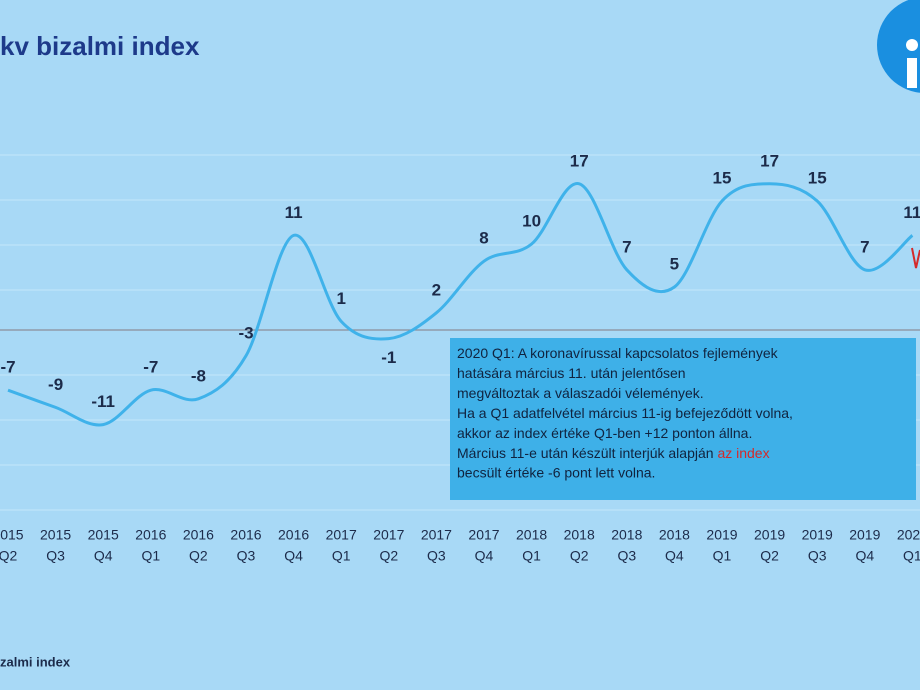  What do you see at coordinates (908, 535) in the screenshot?
I see `x-tick-label: 2020` at bounding box center [908, 535].